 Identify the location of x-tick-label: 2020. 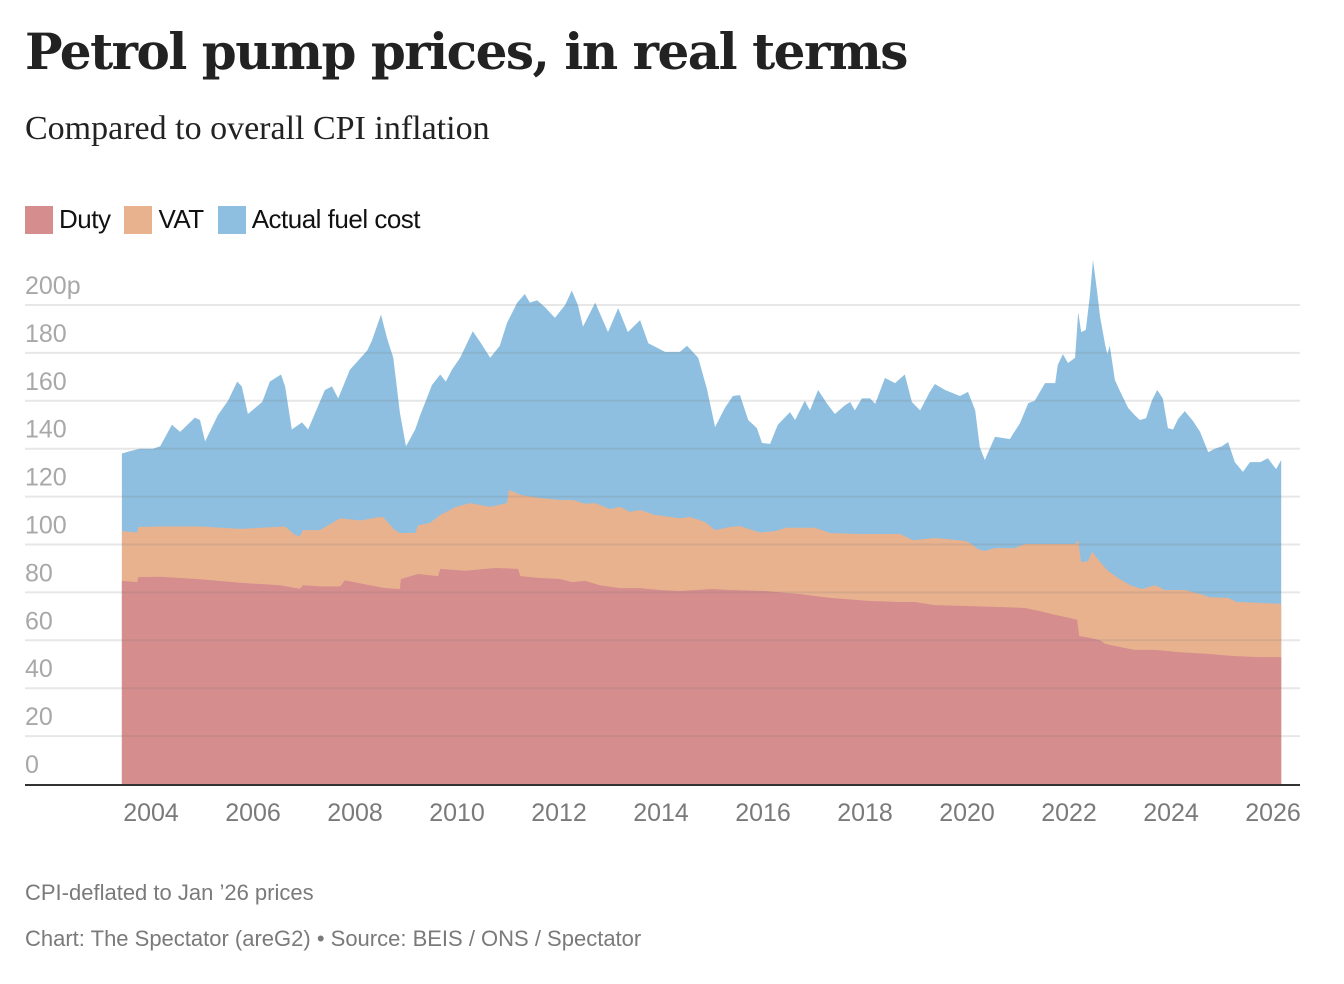
(967, 813).